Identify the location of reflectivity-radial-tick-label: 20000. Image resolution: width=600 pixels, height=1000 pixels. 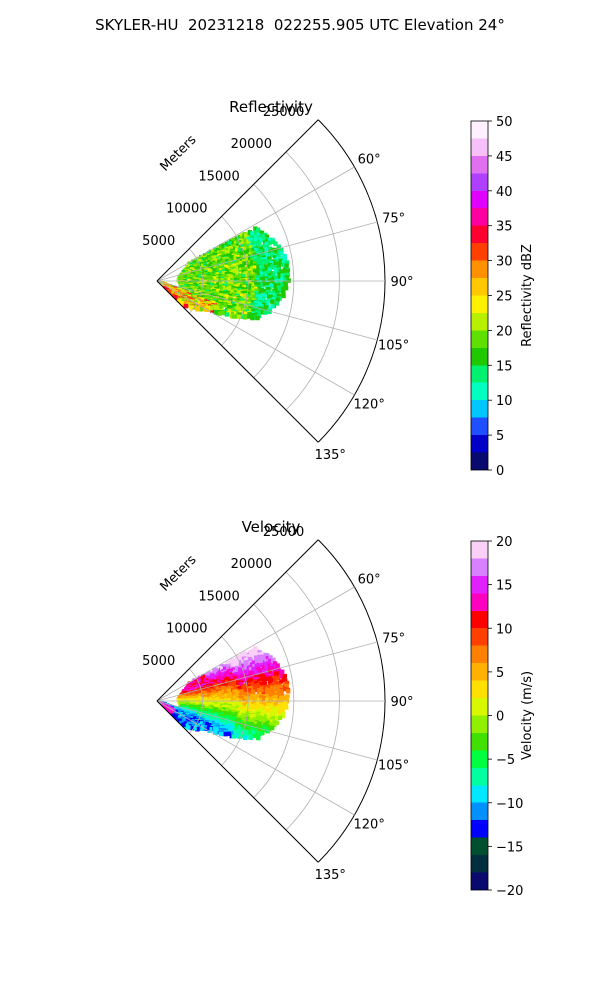
(251, 144).